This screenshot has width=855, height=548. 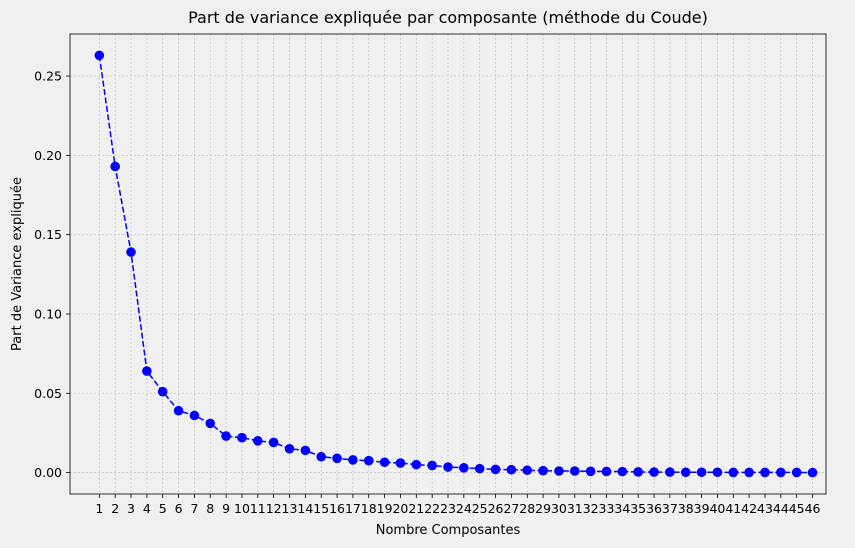 What do you see at coordinates (131, 508) in the screenshot?
I see `x-tick-label: 3` at bounding box center [131, 508].